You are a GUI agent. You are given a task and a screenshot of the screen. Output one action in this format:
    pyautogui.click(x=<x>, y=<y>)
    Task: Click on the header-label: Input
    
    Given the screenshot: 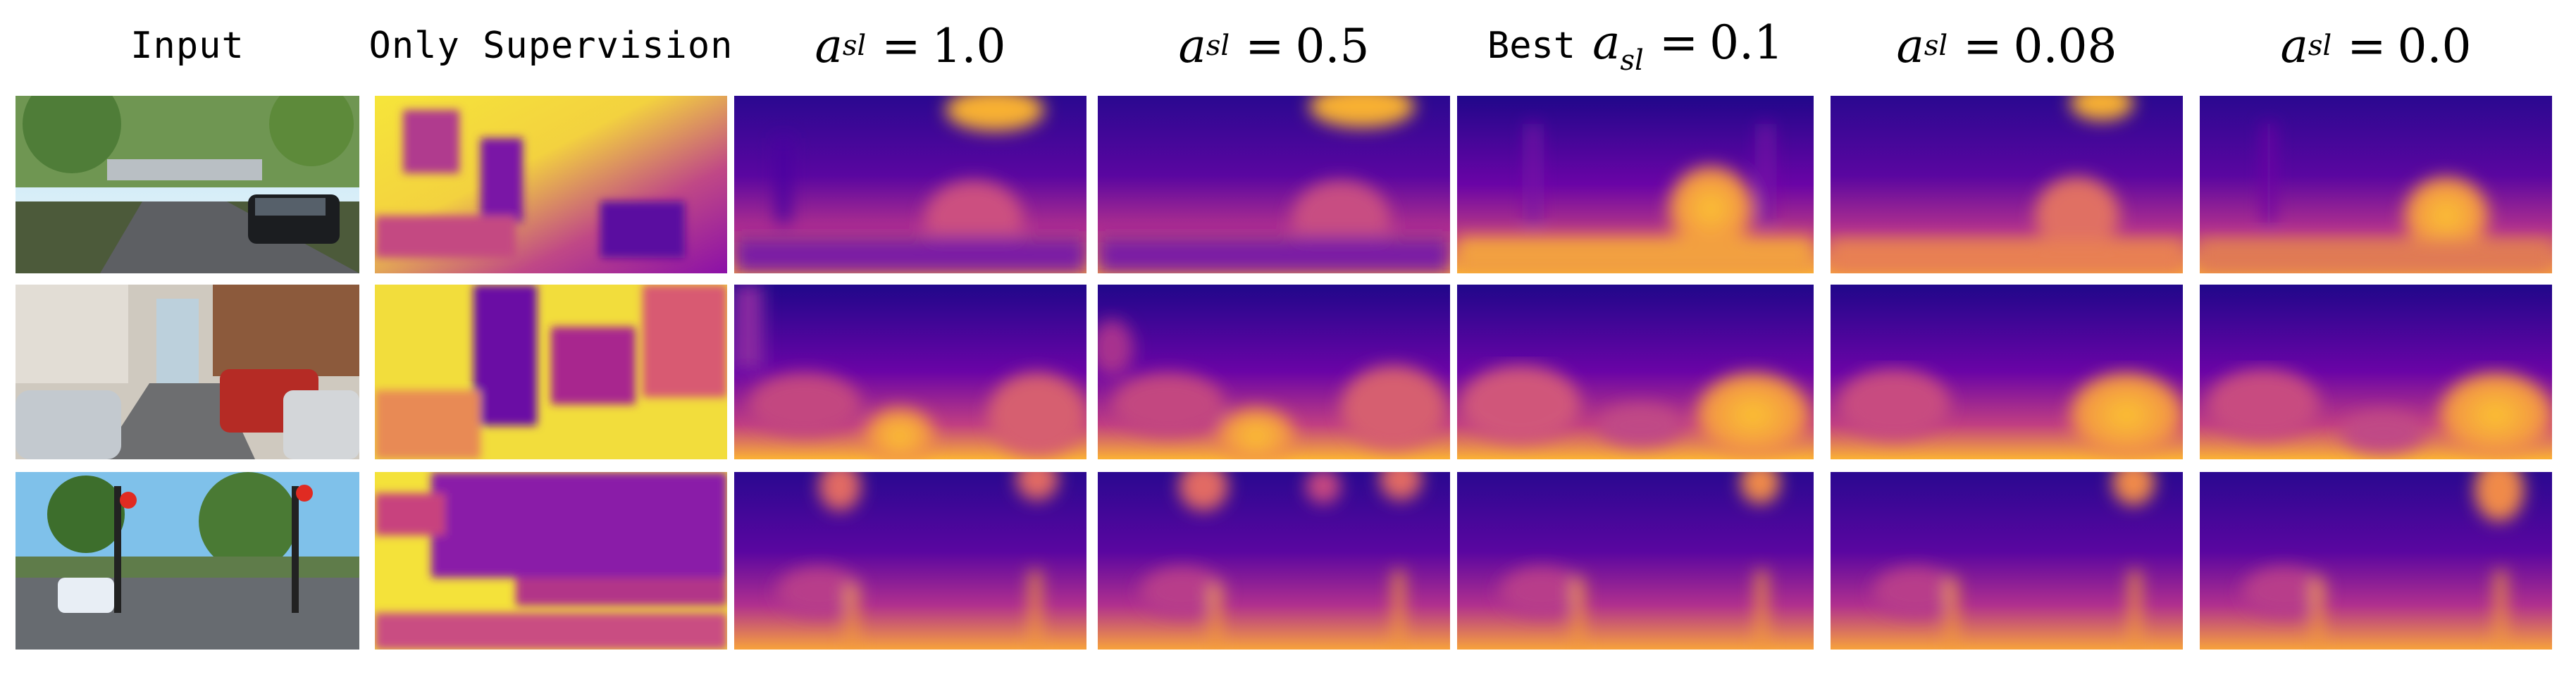 What is the action you would take?
    pyautogui.click(x=187, y=46)
    